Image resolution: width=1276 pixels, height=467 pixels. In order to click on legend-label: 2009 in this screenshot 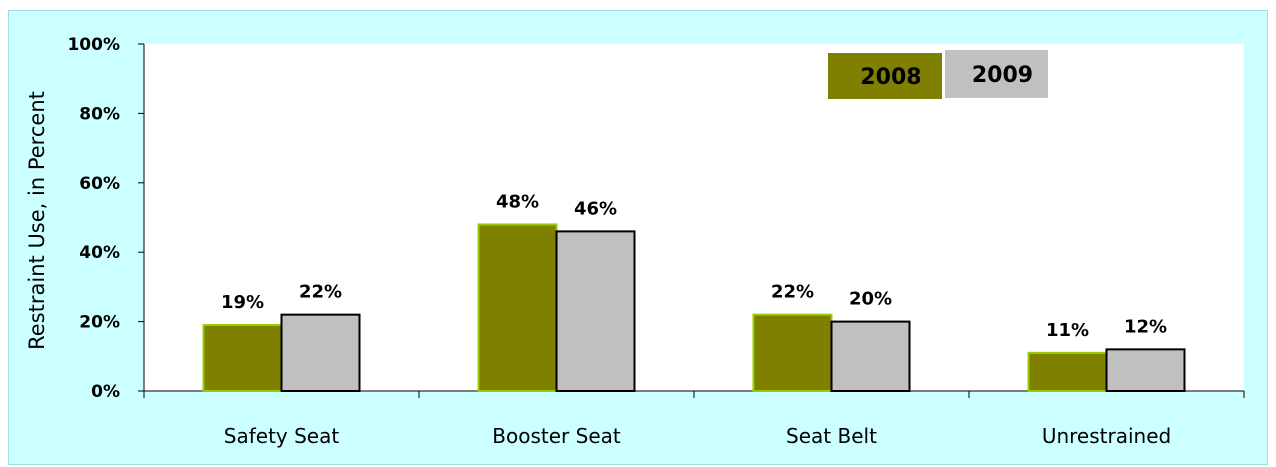, I will do `click(1002, 75)`.